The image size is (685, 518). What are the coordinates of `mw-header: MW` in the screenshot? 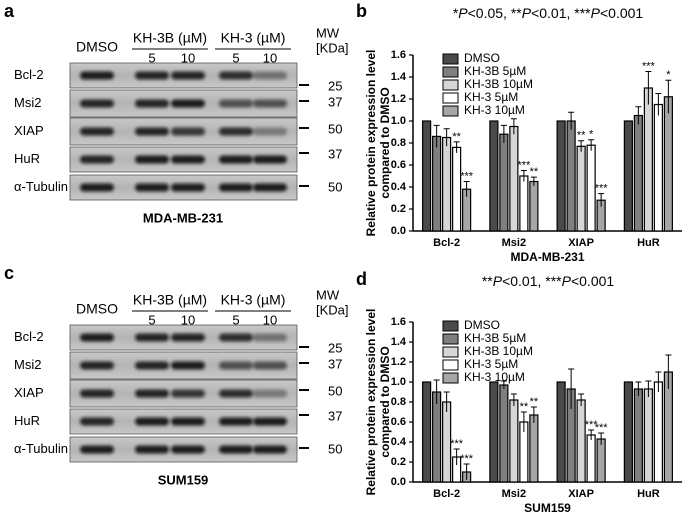 It's located at (328, 32).